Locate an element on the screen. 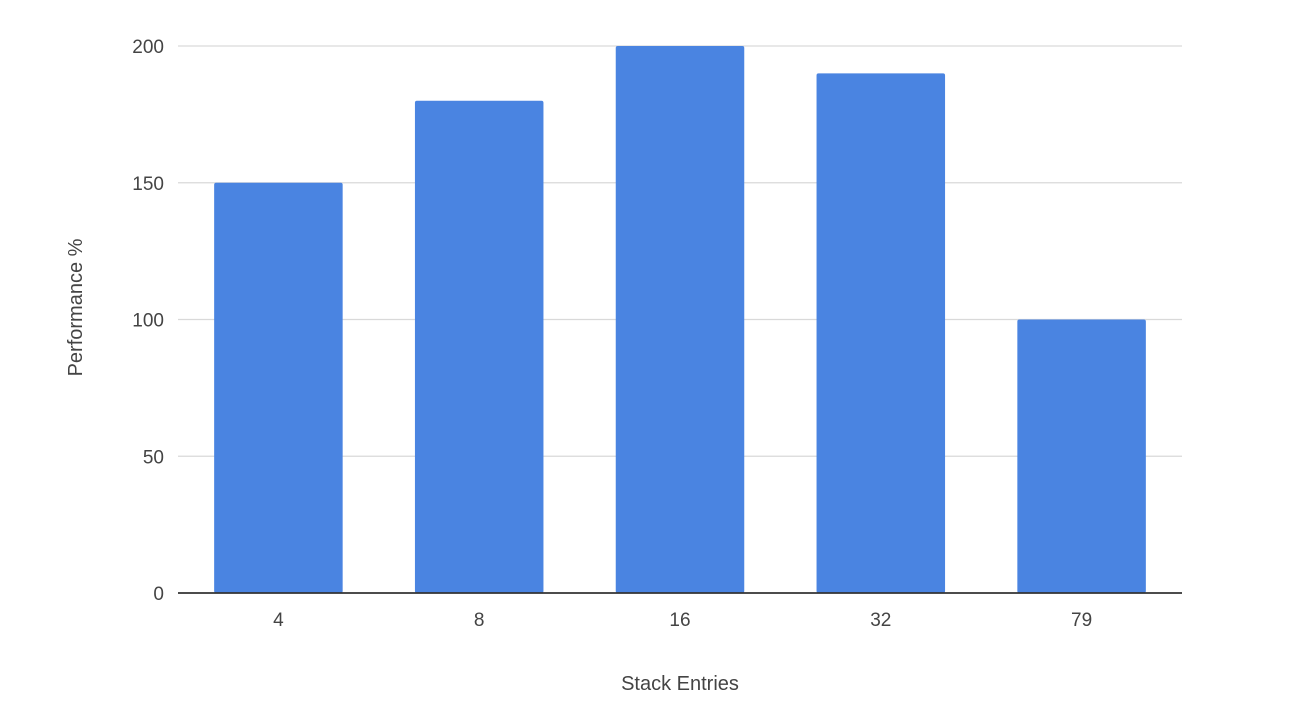 The image size is (1290, 720). y-tick-label: 100 is located at coordinates (148, 321).